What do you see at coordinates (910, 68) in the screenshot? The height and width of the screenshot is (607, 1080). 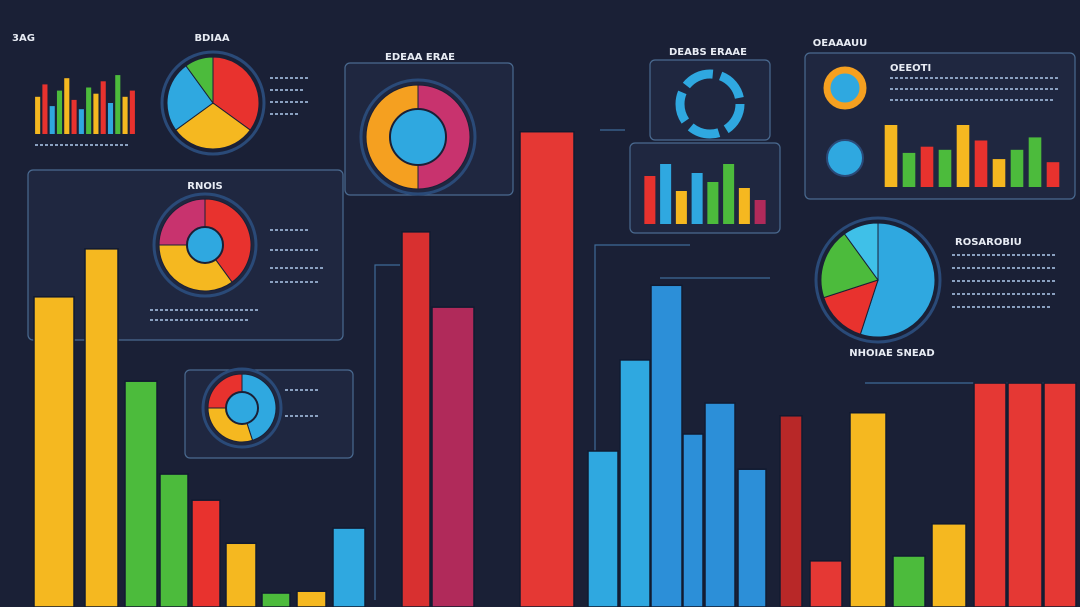 I see `label: OEEOTI` at bounding box center [910, 68].